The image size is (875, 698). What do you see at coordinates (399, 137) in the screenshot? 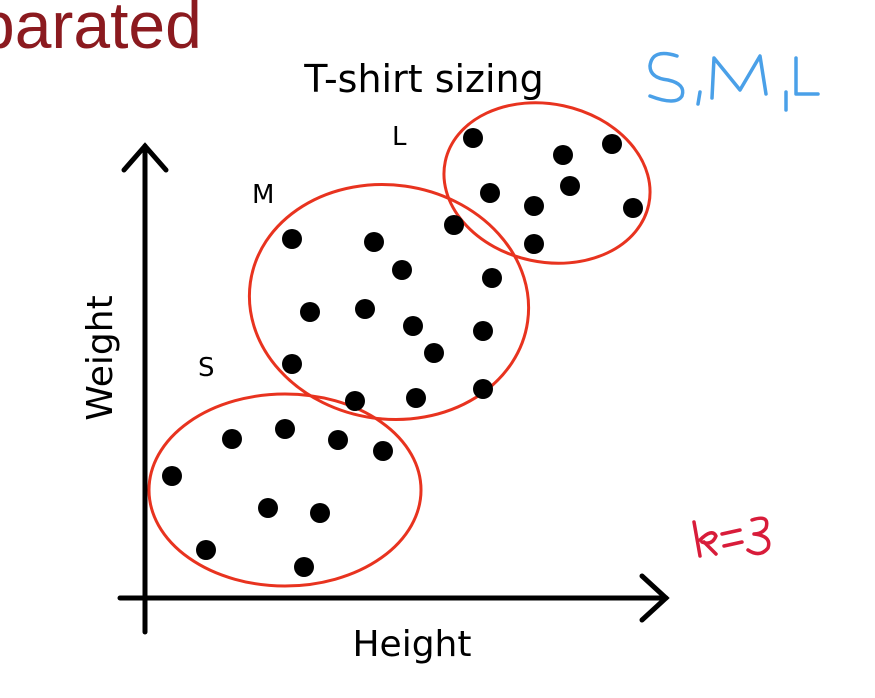
I see `cluster-l-label: L` at bounding box center [399, 137].